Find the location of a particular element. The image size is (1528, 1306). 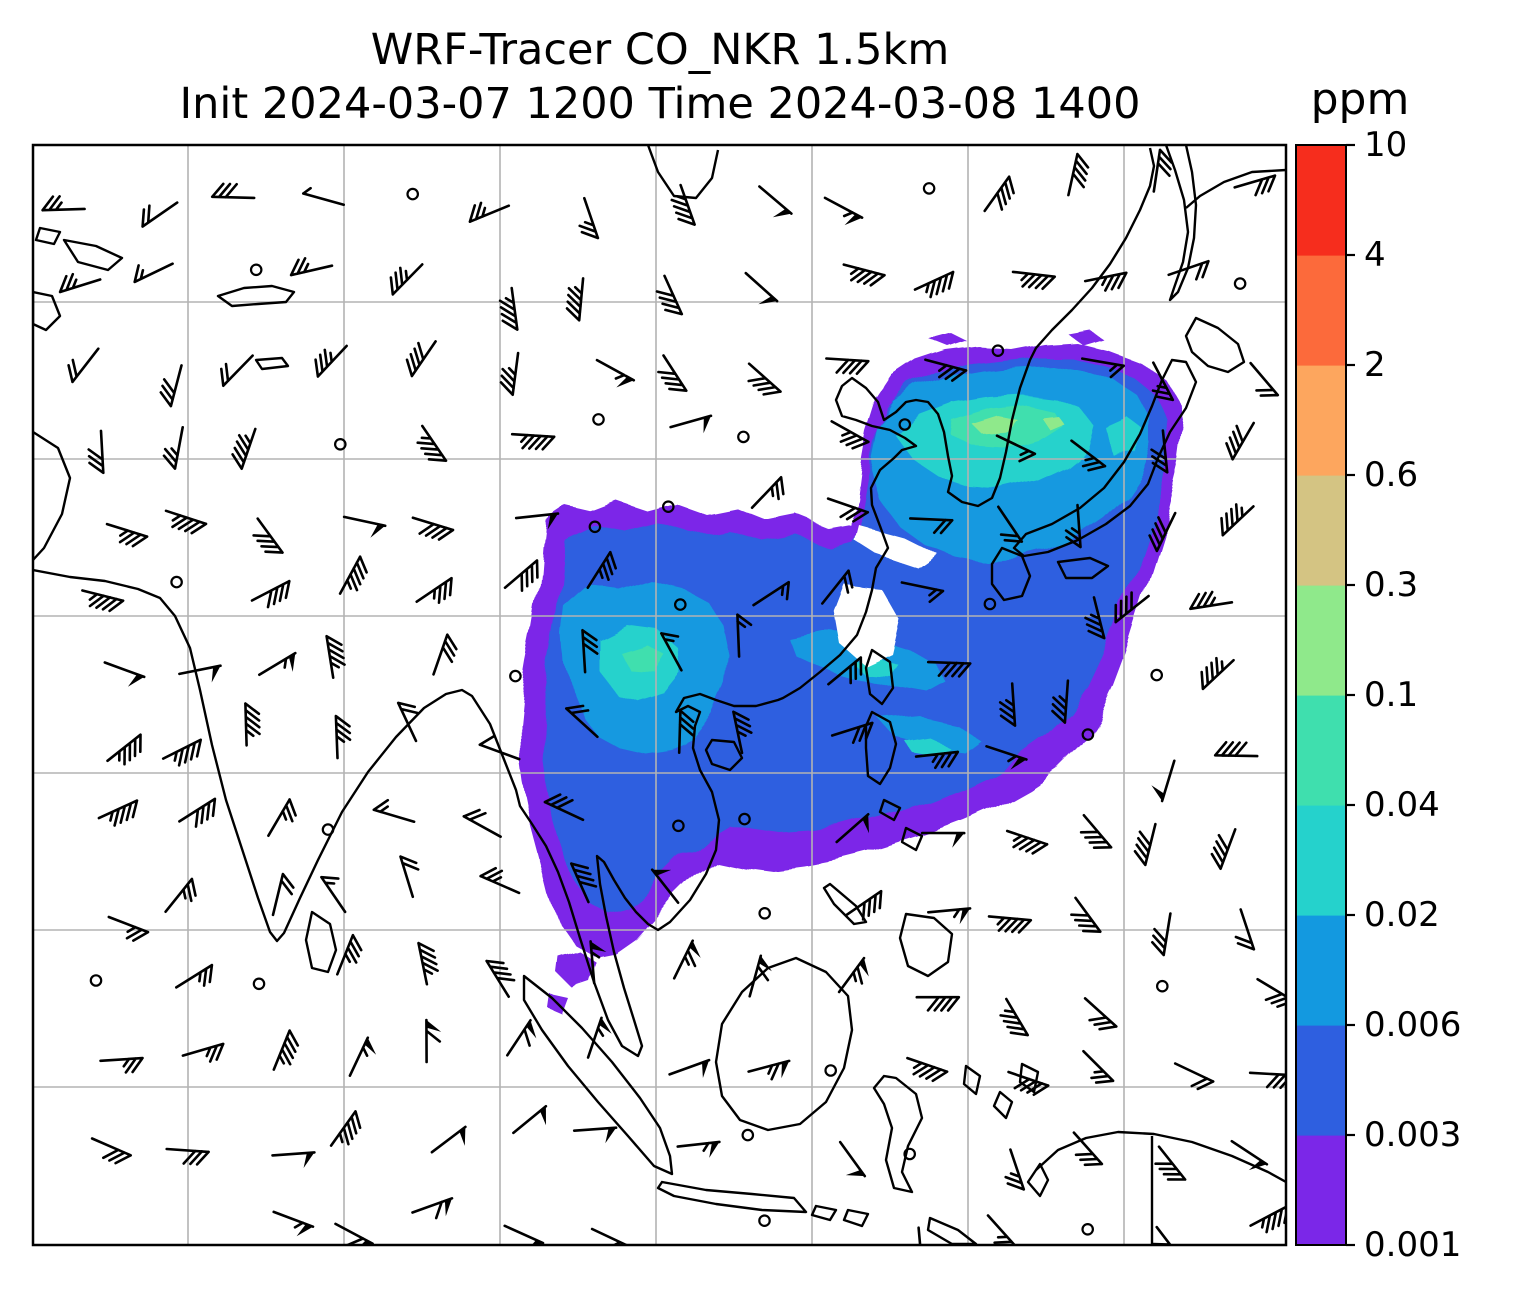

plume-conc-0.006-0.02 is located at coordinates (929, 733).